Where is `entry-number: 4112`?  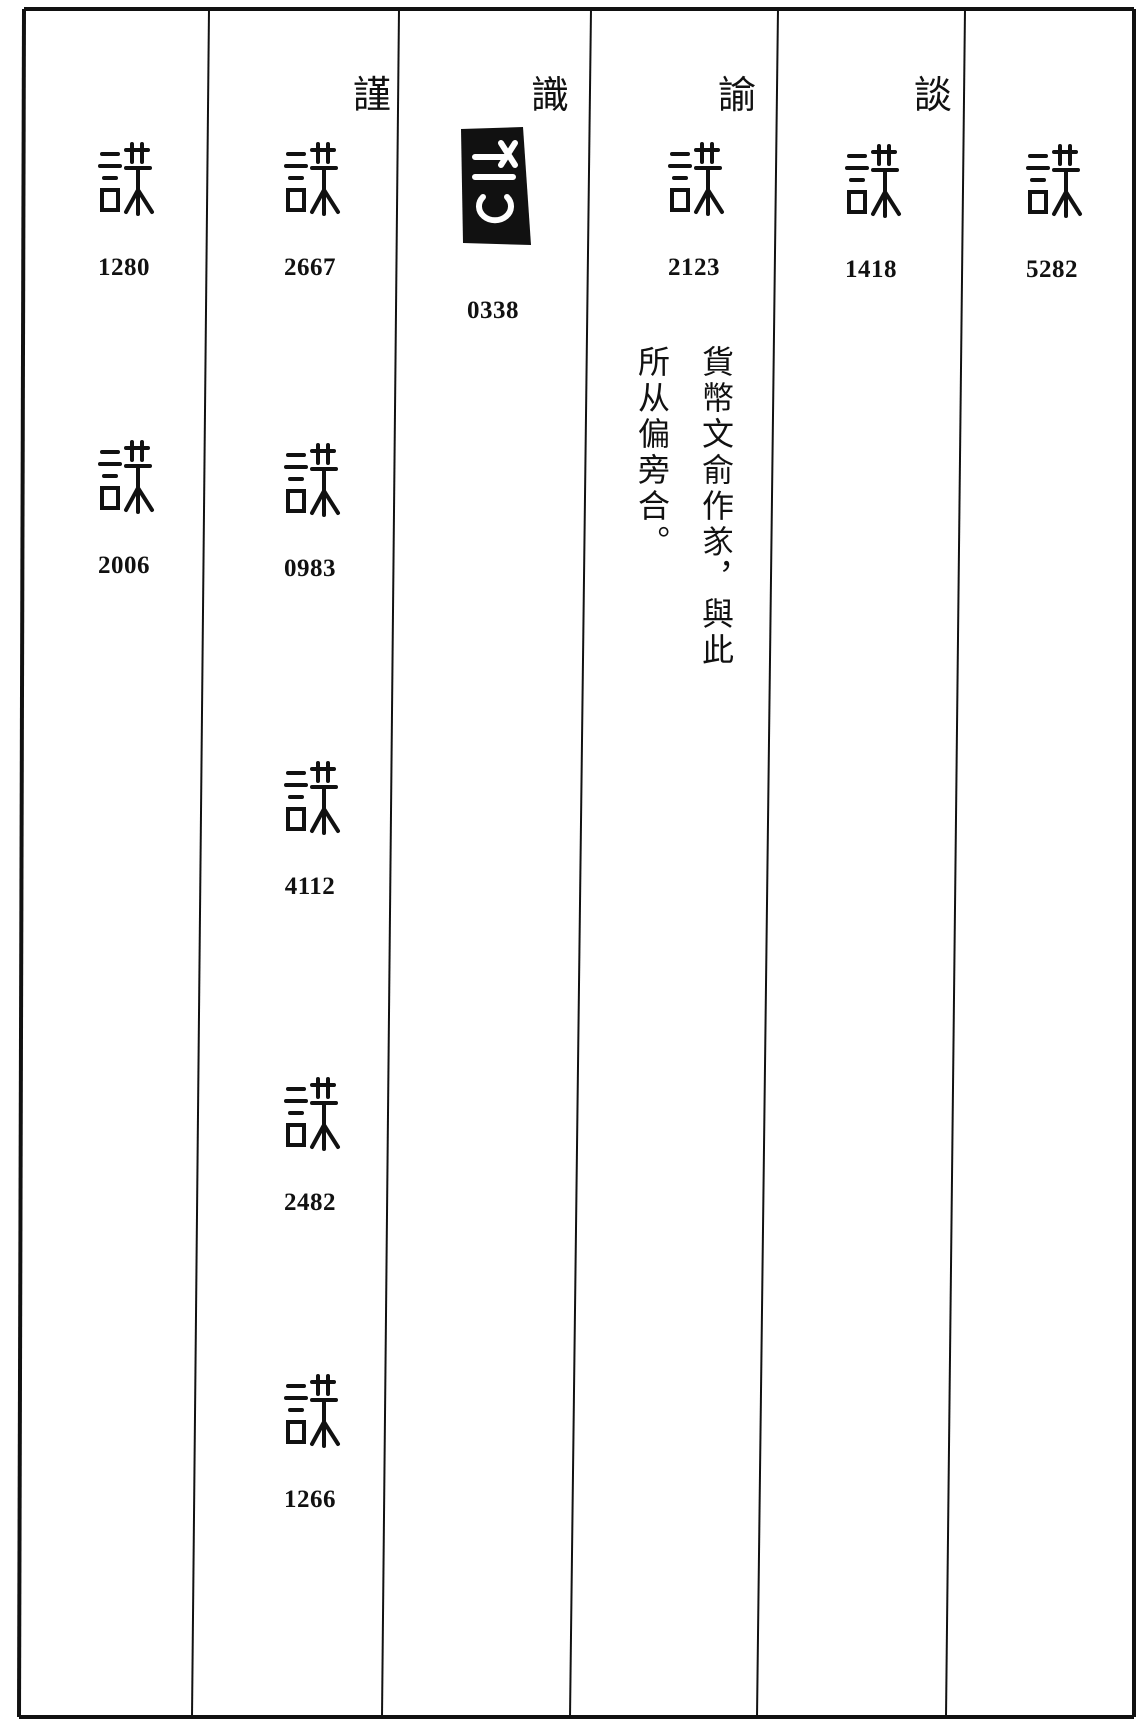 entry-number: 4112 is located at coordinates (310, 886).